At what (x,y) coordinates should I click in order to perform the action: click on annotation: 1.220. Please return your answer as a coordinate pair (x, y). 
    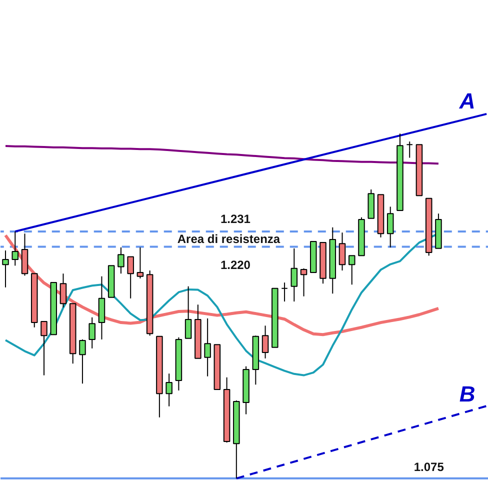
    Looking at the image, I should click on (235, 265).